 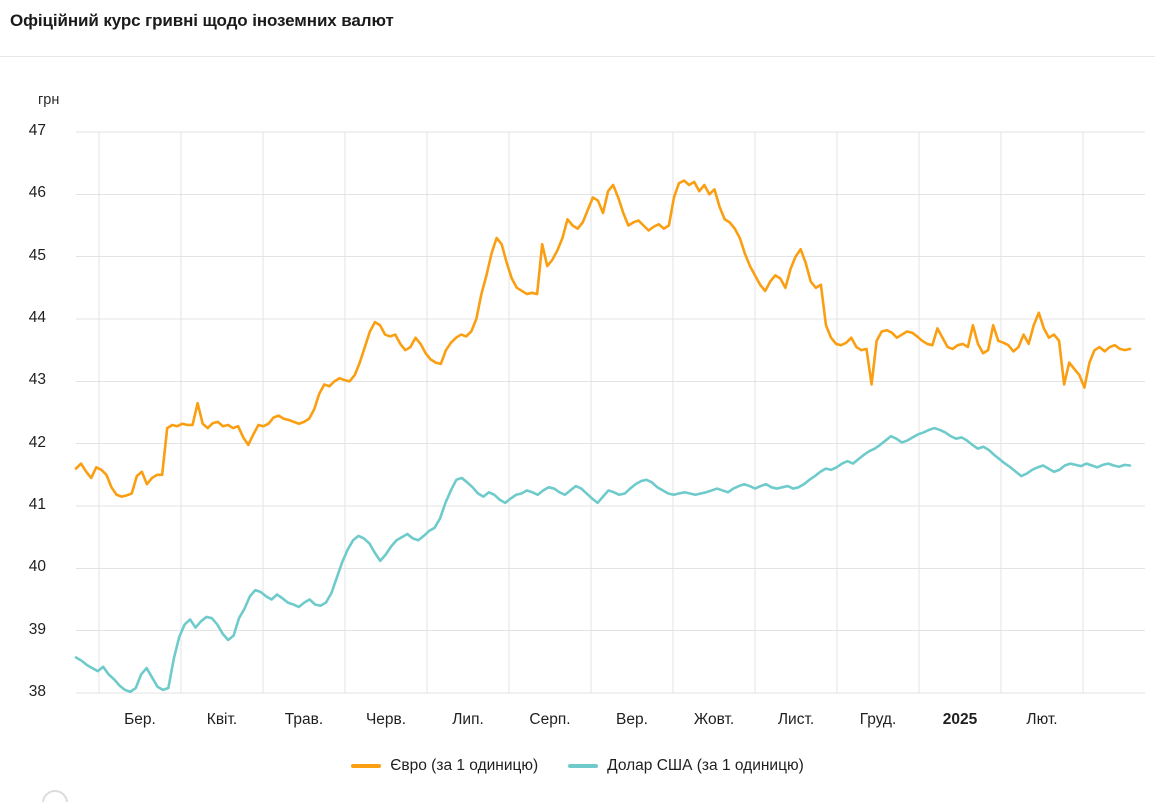 What do you see at coordinates (960, 719) in the screenshot?
I see `x-axis-tick-label: 2025` at bounding box center [960, 719].